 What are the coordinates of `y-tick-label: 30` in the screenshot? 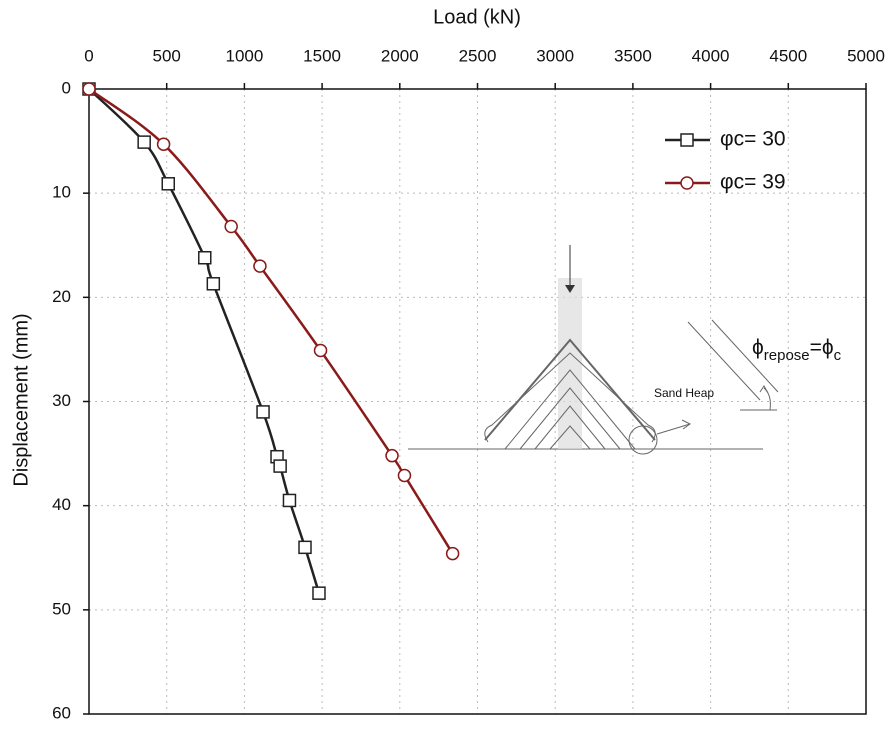 It's located at (61, 400).